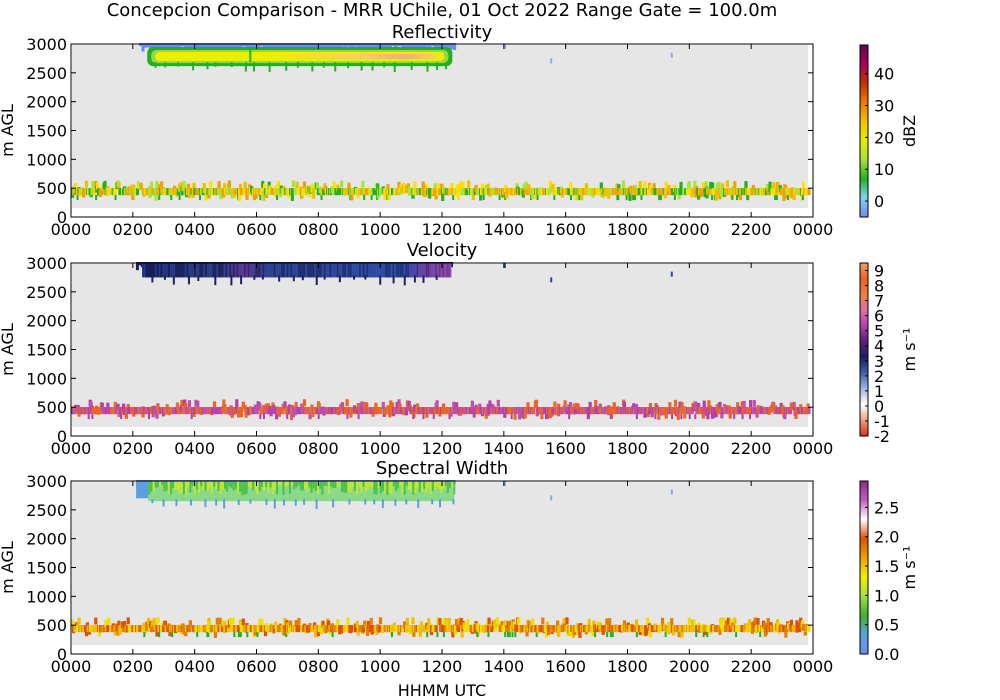 Image resolution: width=1000 pixels, height=700 pixels. Describe the element at coordinates (365, 277) in the screenshot. I see `cloud-drip` at that location.